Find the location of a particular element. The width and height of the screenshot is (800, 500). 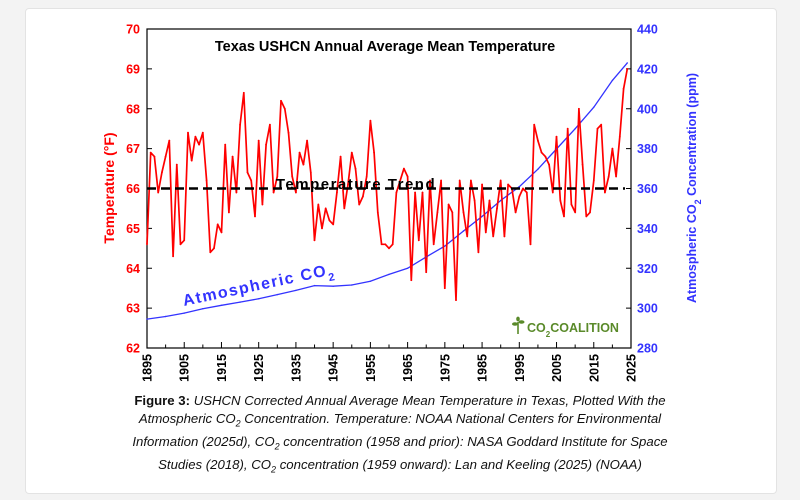

right-tick-label: 300 is located at coordinates (647, 309).